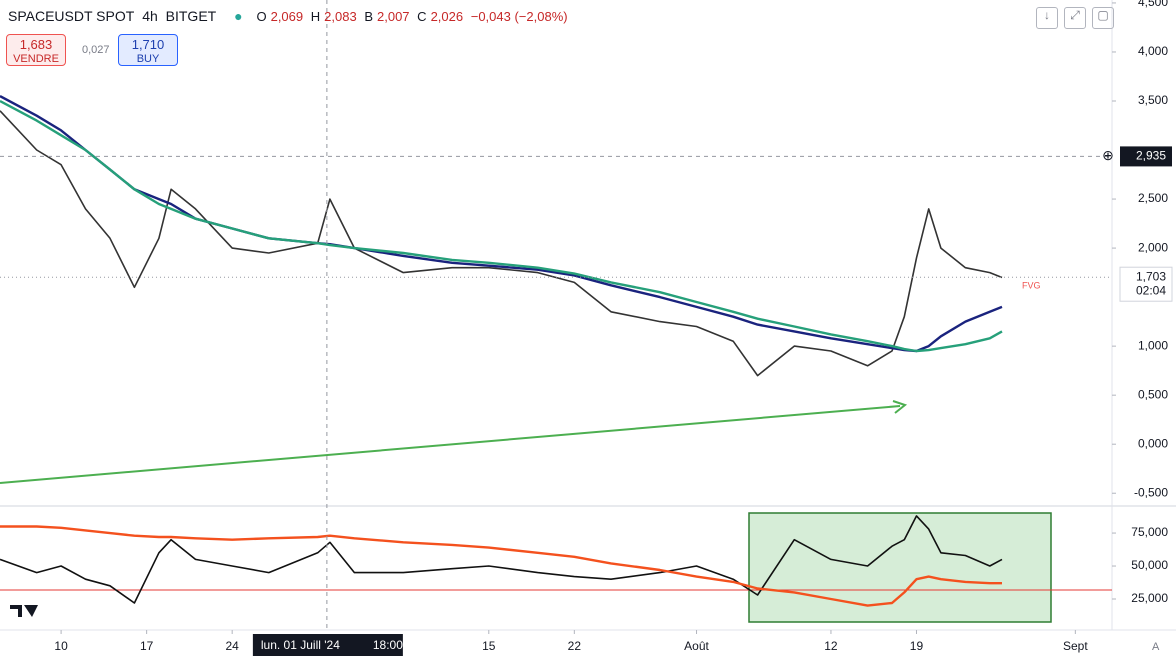 This screenshot has width=1176, height=663. Describe the element at coordinates (261, 16) in the screenshot. I see `ohlc-key: O` at that location.